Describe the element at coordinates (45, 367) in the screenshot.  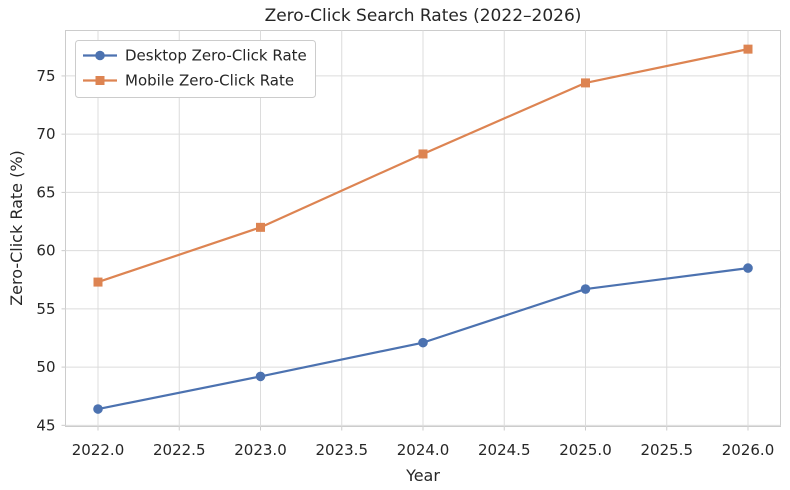
I see `y-tick-label: 50` at that location.